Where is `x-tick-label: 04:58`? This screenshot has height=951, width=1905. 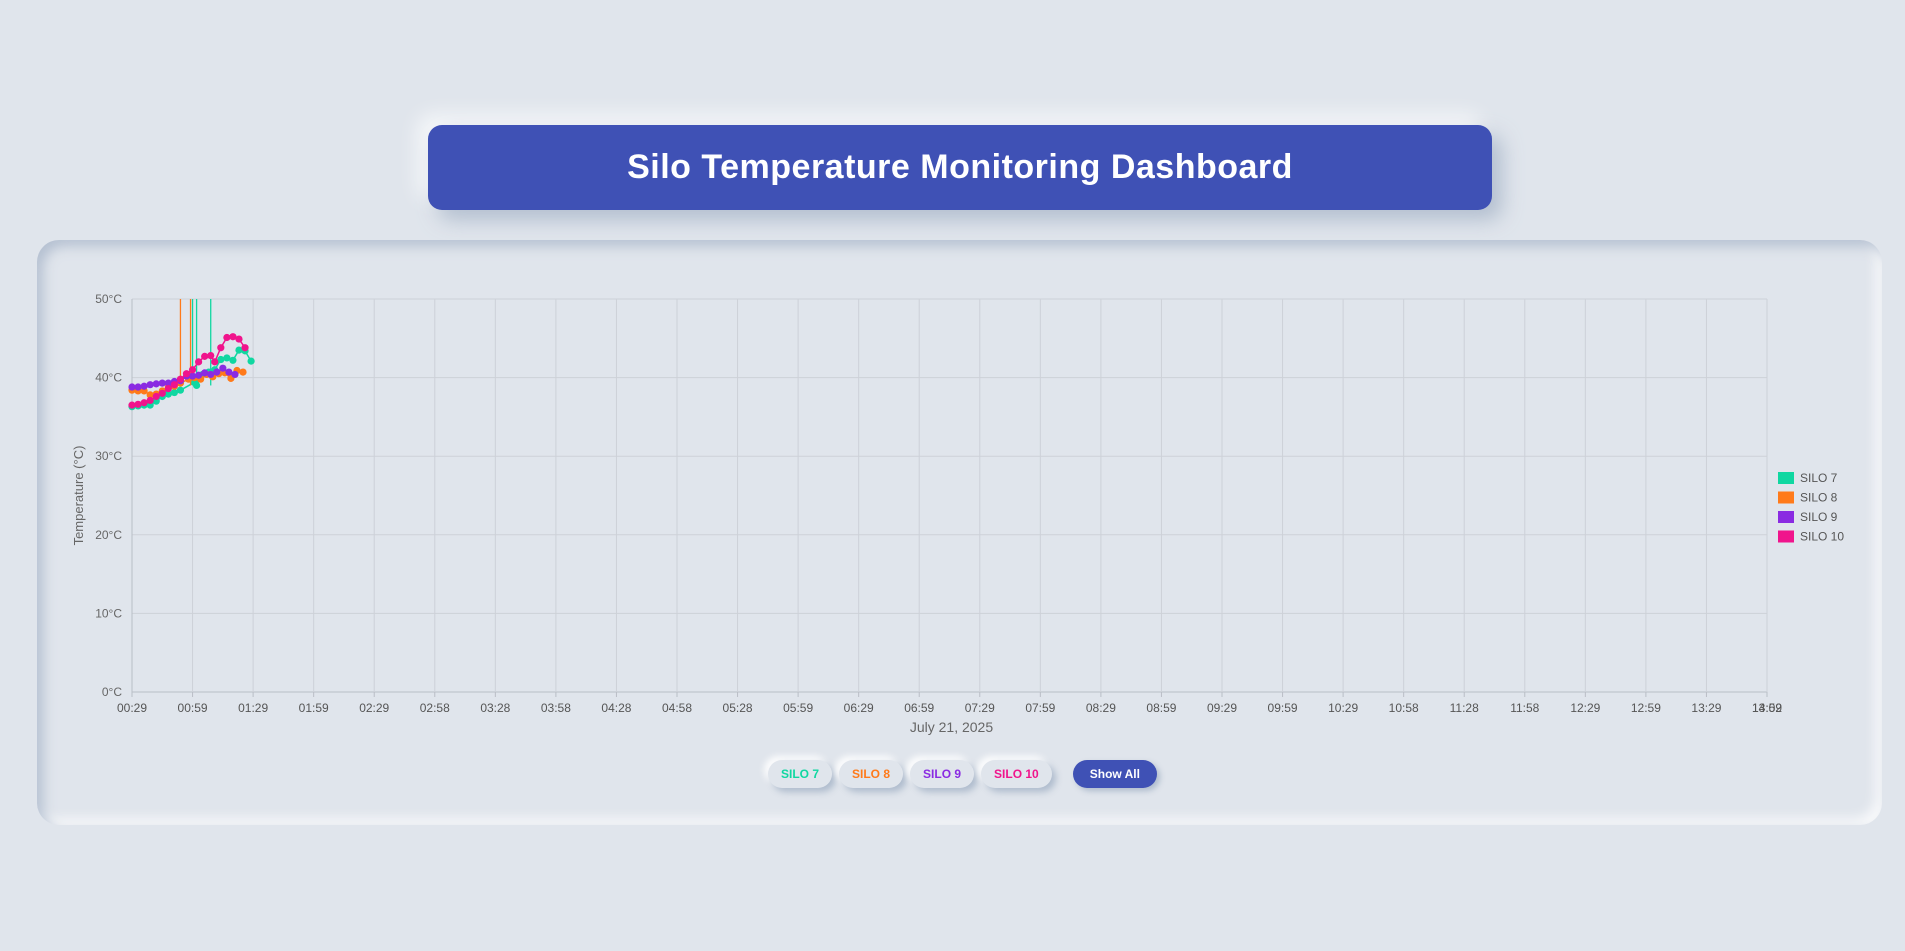 x-tick-label: 04:58 is located at coordinates (677, 708).